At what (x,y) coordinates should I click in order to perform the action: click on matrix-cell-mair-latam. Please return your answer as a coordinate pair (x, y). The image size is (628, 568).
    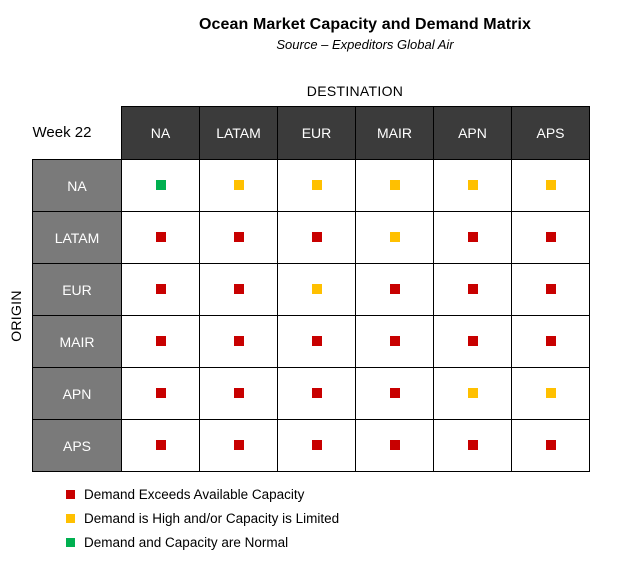
    Looking at the image, I should click on (238, 341).